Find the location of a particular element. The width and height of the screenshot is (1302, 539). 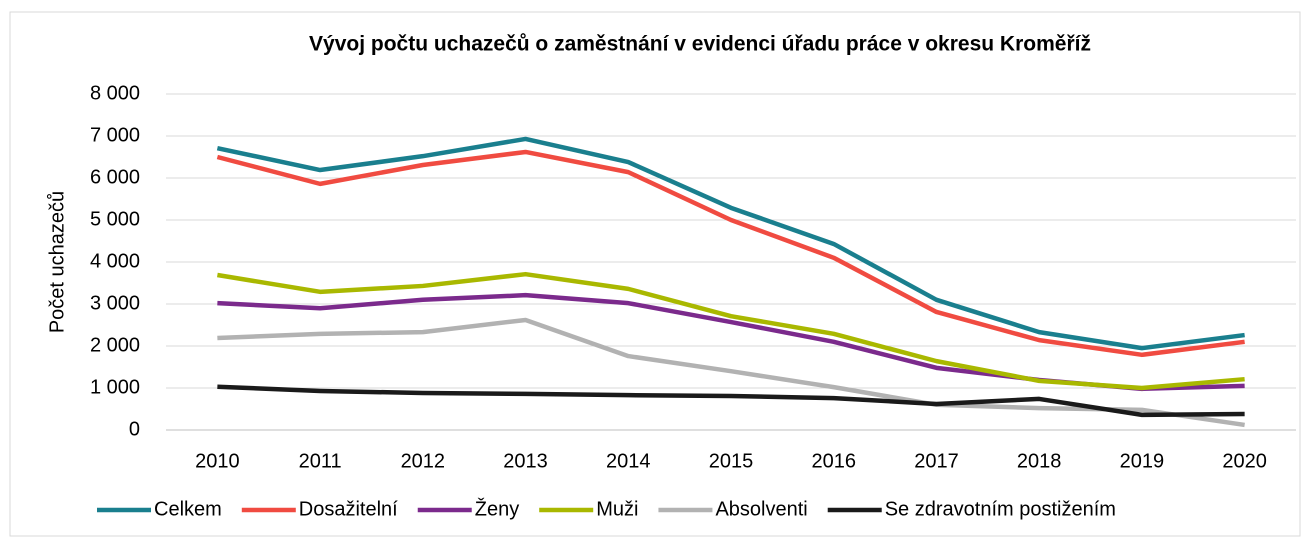

legend-label: Dosažitelní is located at coordinates (348, 509).